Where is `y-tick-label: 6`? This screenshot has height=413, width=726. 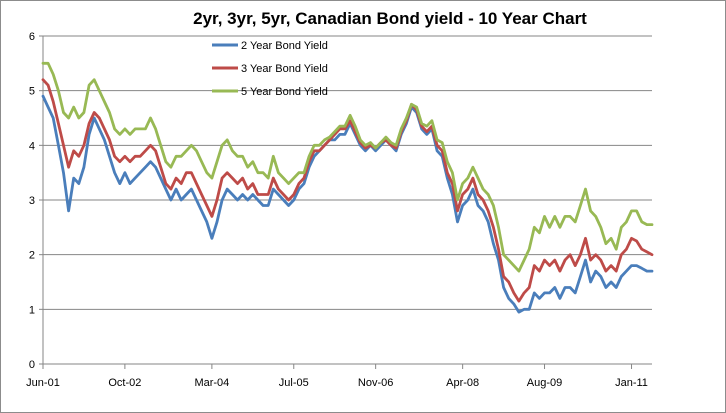 y-tick-label: 6 is located at coordinates (32, 37).